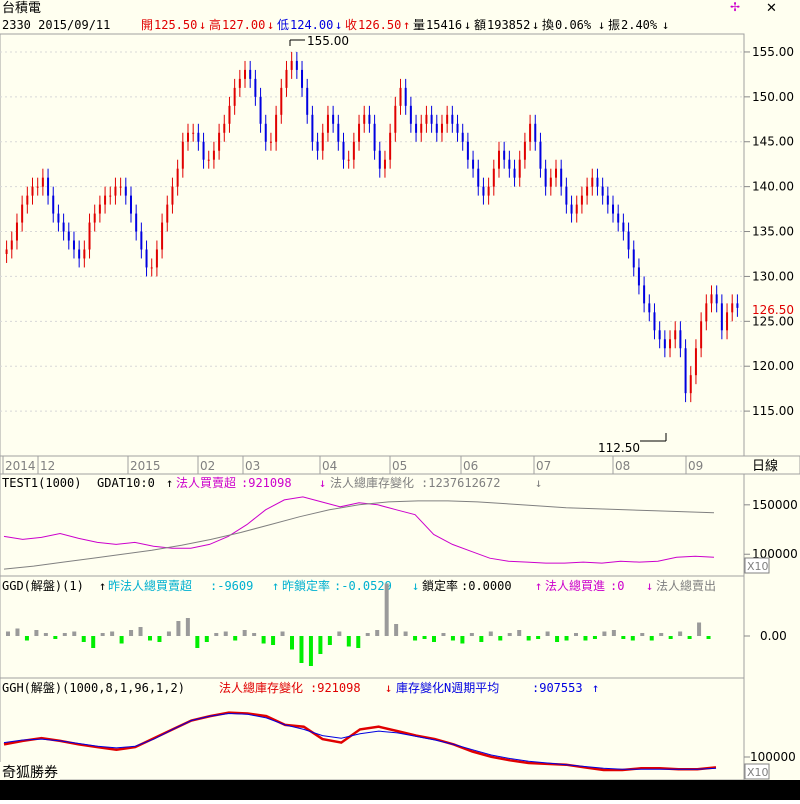 The width and height of the screenshot is (800, 804). What do you see at coordinates (773, 366) in the screenshot?
I see `y-tick-label: 120.00` at bounding box center [773, 366].